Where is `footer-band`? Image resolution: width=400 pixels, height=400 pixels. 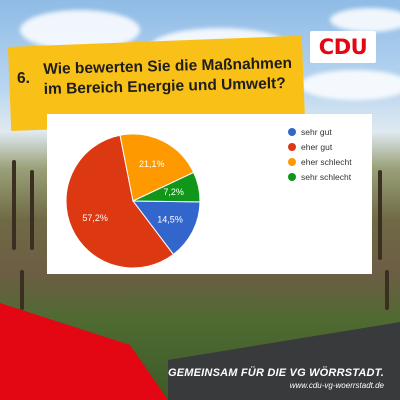 footer-band is located at coordinates (284, 361).